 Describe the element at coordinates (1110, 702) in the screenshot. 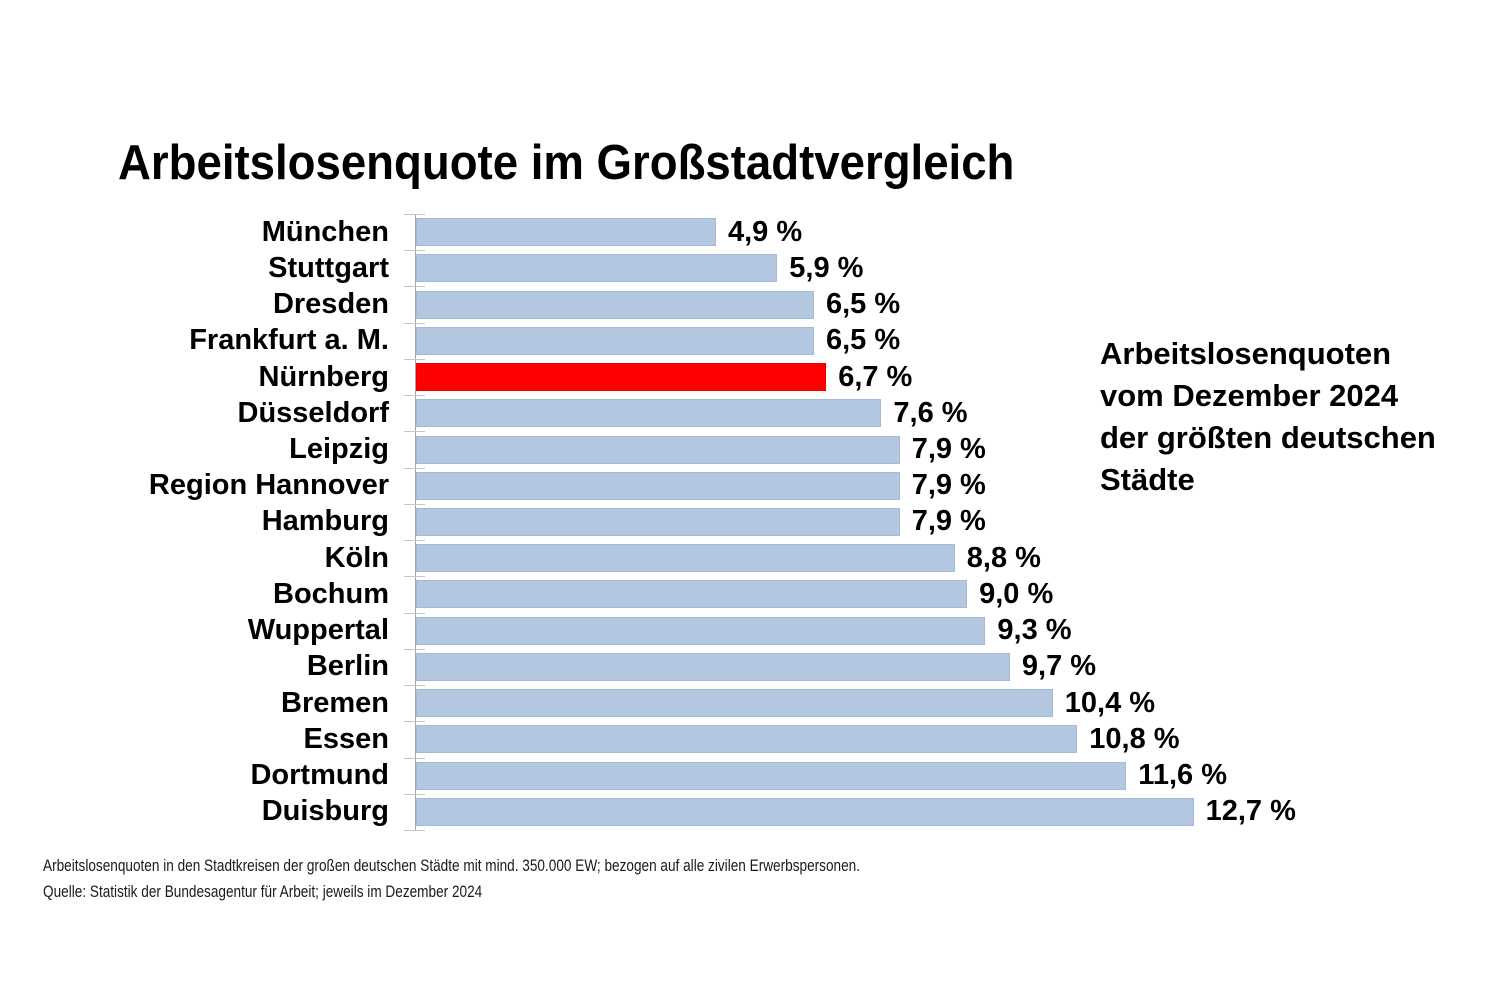

I see `value-label: 10,4 %` at that location.